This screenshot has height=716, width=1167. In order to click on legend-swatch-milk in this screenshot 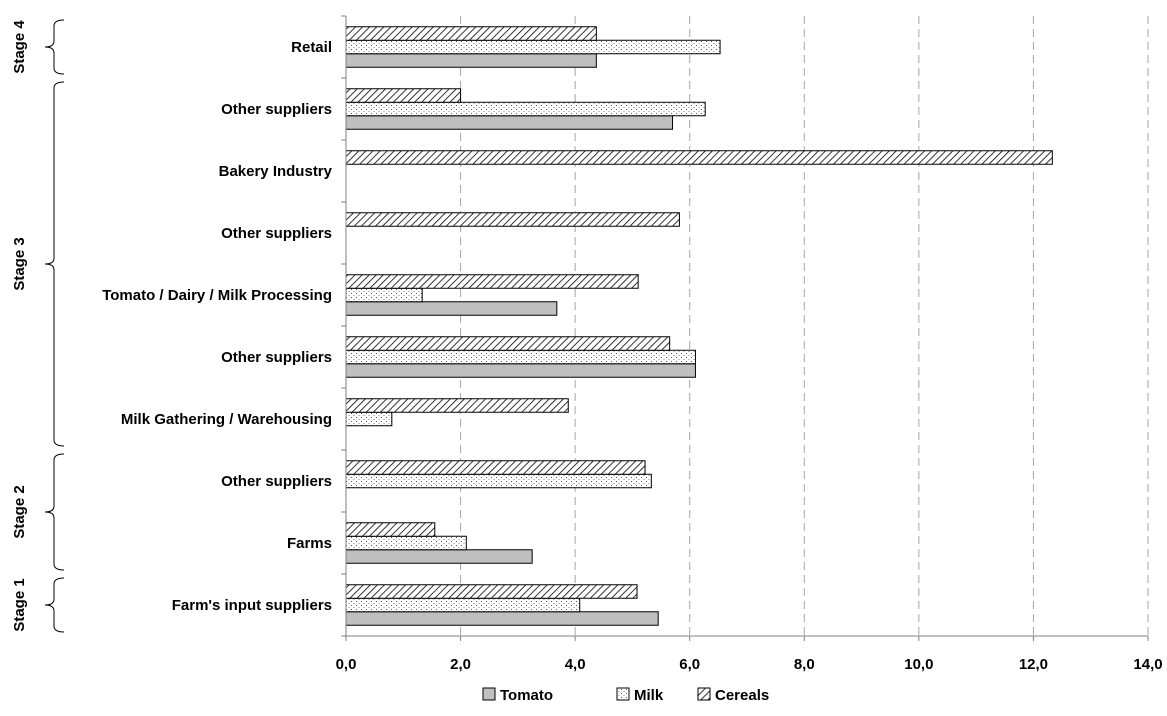, I will do `click(623, 694)`.